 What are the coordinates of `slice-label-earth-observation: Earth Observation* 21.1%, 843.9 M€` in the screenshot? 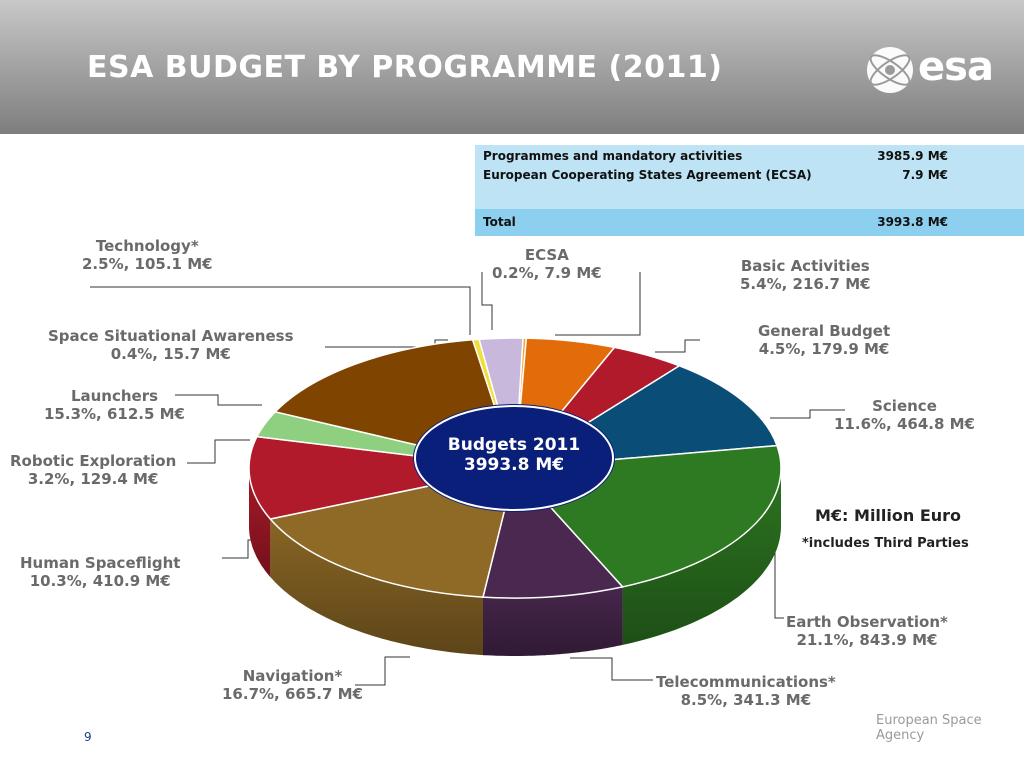 It's located at (867, 631).